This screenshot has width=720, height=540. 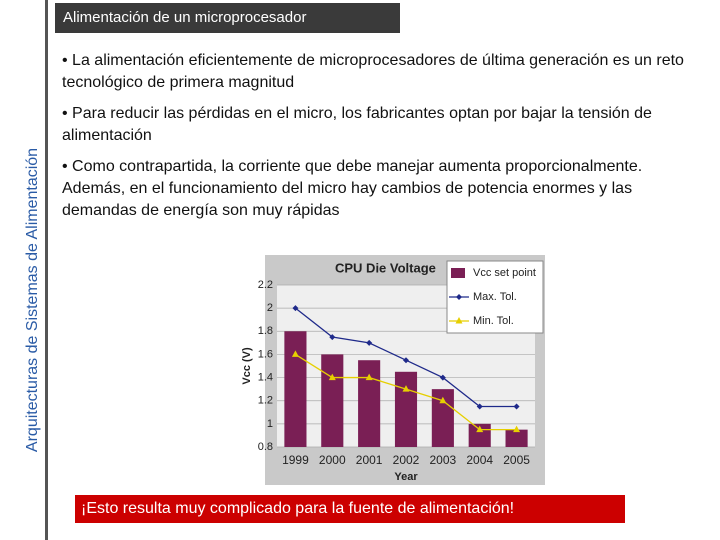 What do you see at coordinates (265, 377) in the screenshot?
I see `y-tick-label: 1.4` at bounding box center [265, 377].